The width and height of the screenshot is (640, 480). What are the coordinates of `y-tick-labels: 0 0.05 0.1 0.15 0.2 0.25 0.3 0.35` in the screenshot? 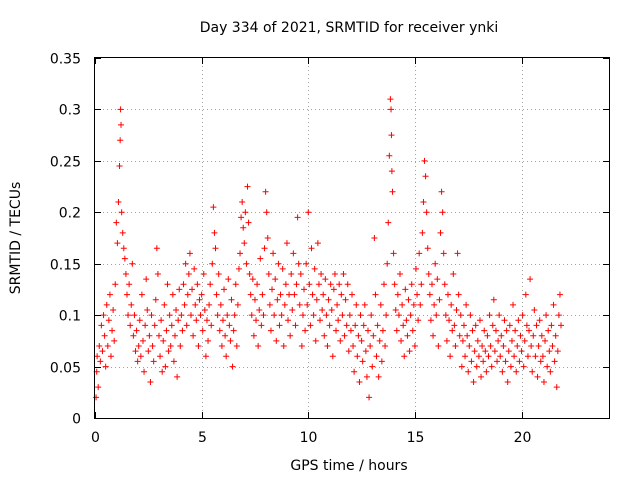 It's located at (65, 240).